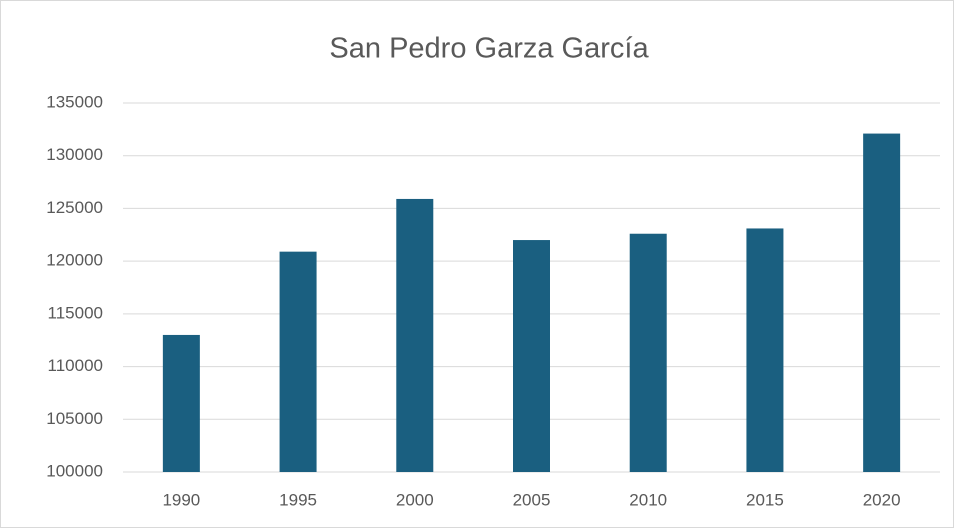 Image resolution: width=955 pixels, height=529 pixels. What do you see at coordinates (532, 499) in the screenshot?
I see `x-tick-label: 2005` at bounding box center [532, 499].